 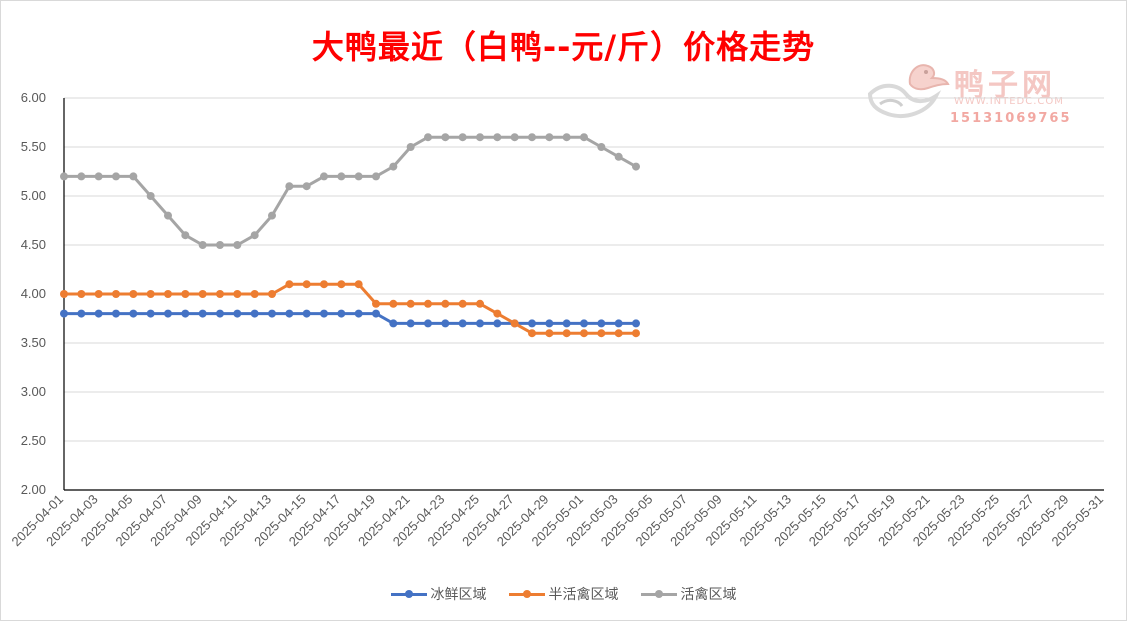 I want to click on y-tick-label: 4.50, so click(x=33, y=244).